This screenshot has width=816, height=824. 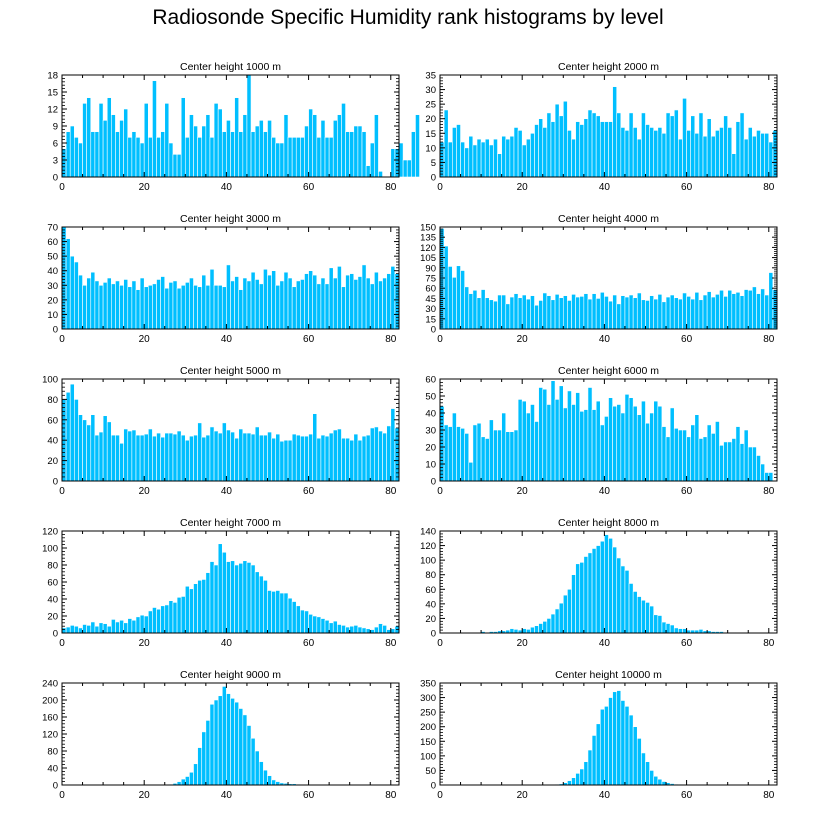 I want to click on panel-8-ytick-label: 40, so click(x=52, y=769).